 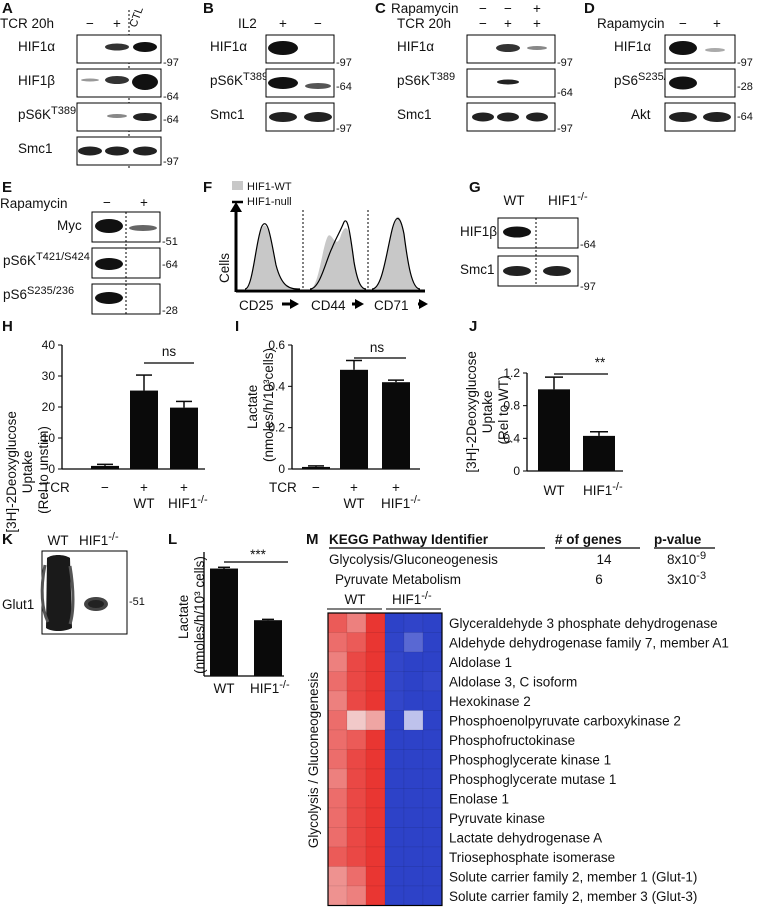 I want to click on panel-letter-e: E, so click(x=7, y=187).